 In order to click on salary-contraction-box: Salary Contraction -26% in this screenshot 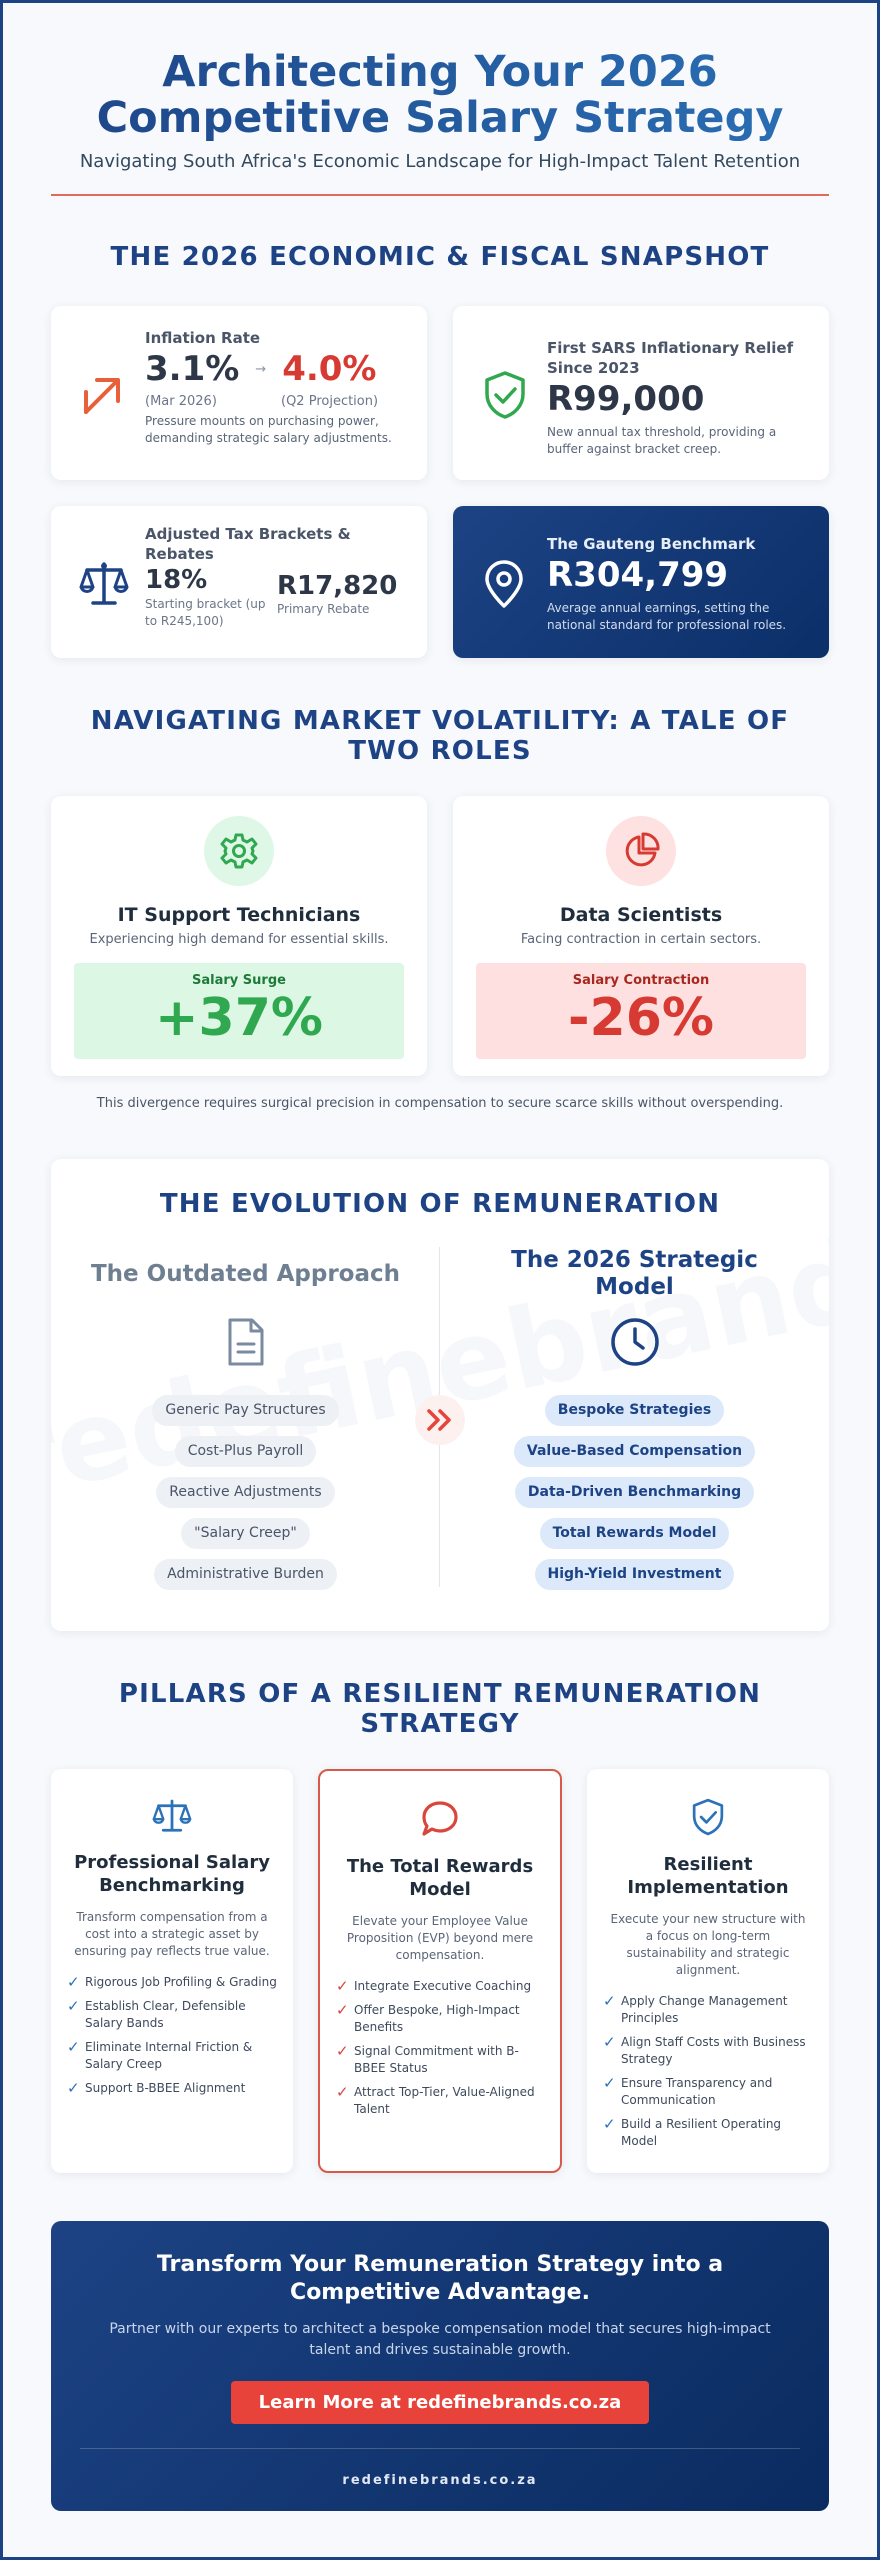, I will do `click(641, 1011)`.